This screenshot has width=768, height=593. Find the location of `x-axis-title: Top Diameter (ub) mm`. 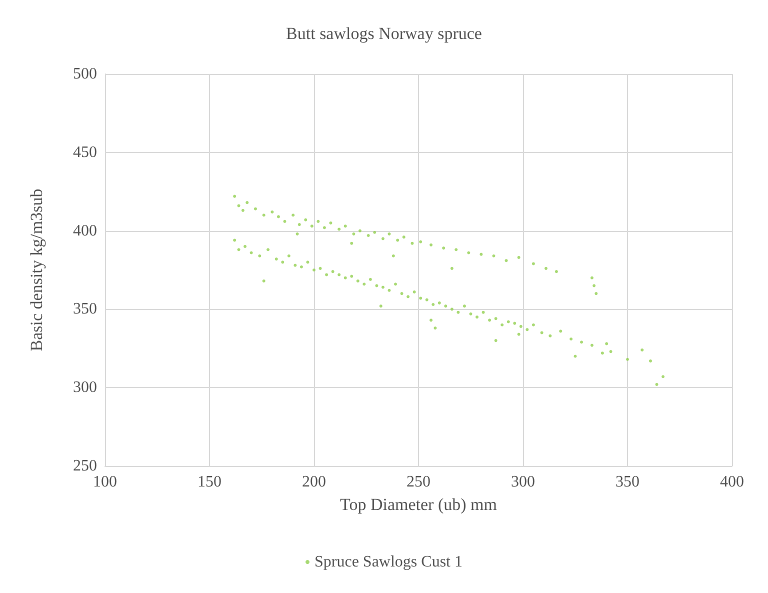

x-axis-title: Top Diameter (ub) mm is located at coordinates (418, 504).